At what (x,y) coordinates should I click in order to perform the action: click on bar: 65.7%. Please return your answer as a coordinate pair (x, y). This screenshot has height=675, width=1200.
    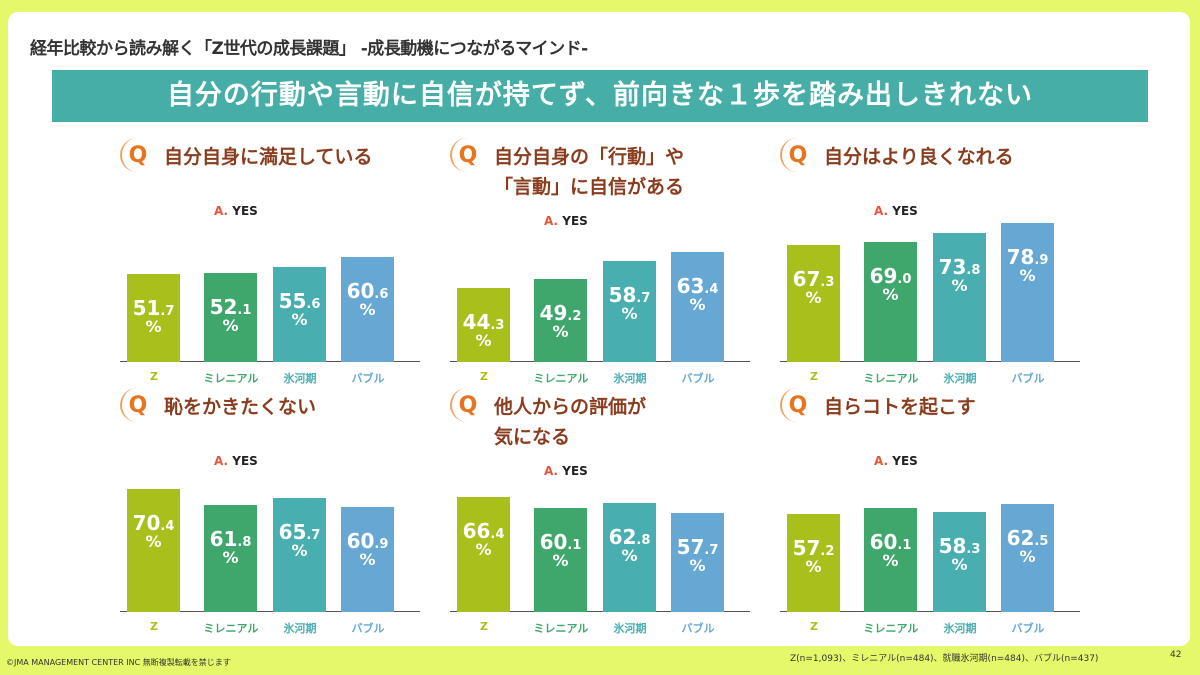
    Looking at the image, I should click on (299, 554).